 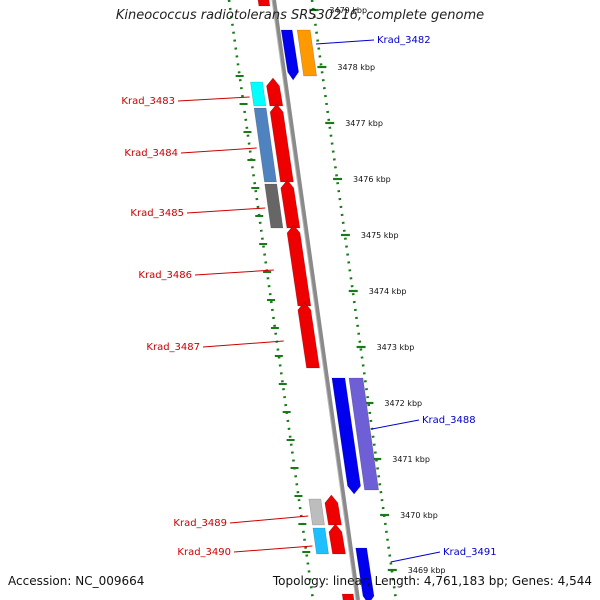 I want to click on feature-light-gray, so click(x=316, y=512).